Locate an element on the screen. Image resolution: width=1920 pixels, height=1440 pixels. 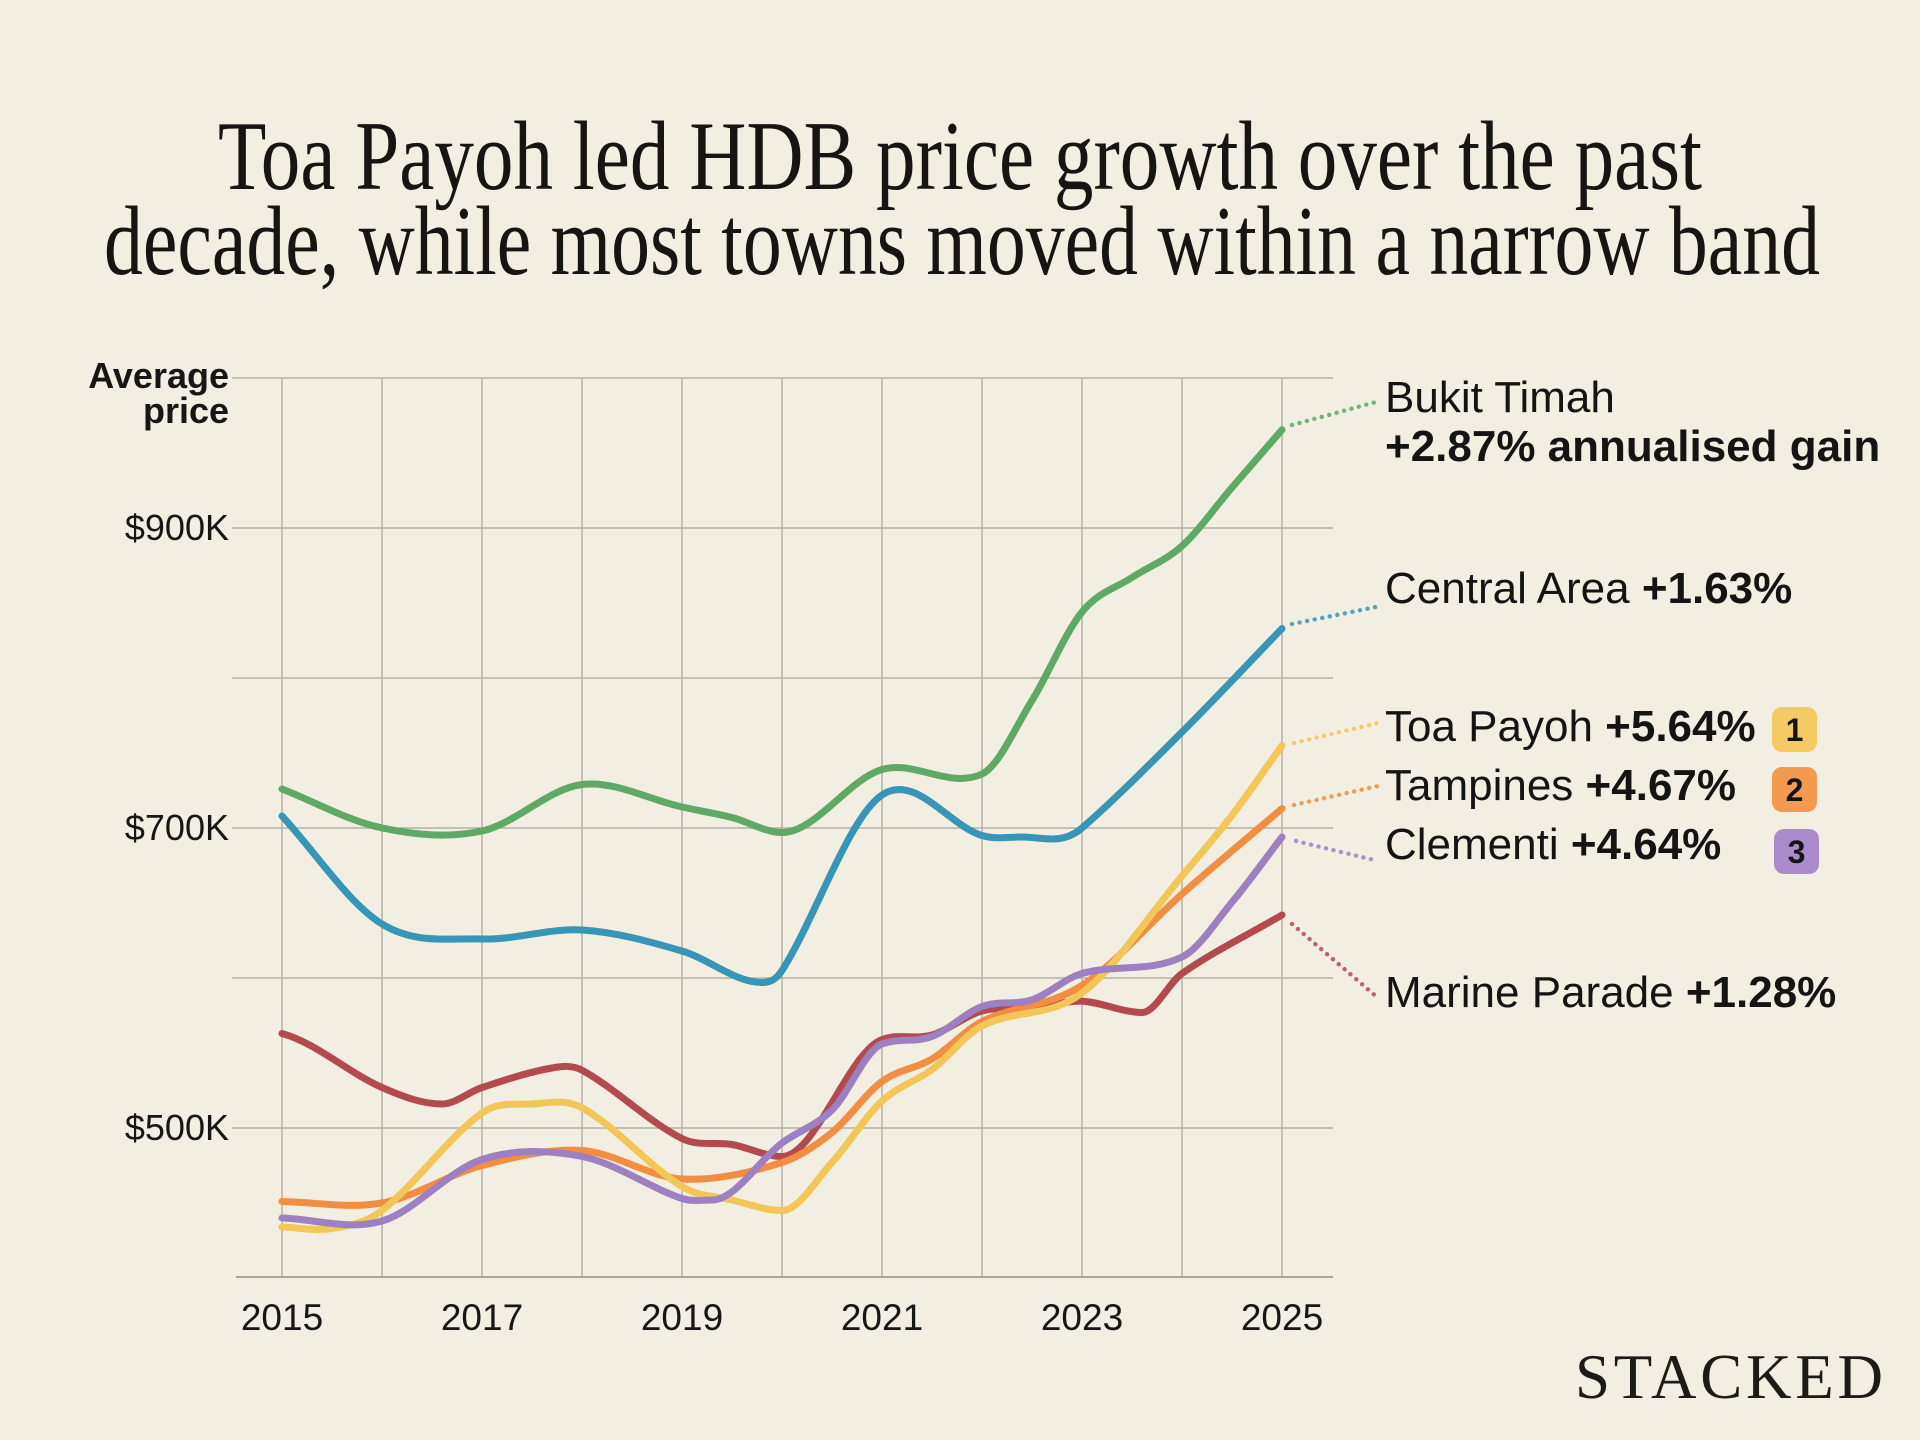
svg-text: 2023 is located at coordinates (1082, 1317).